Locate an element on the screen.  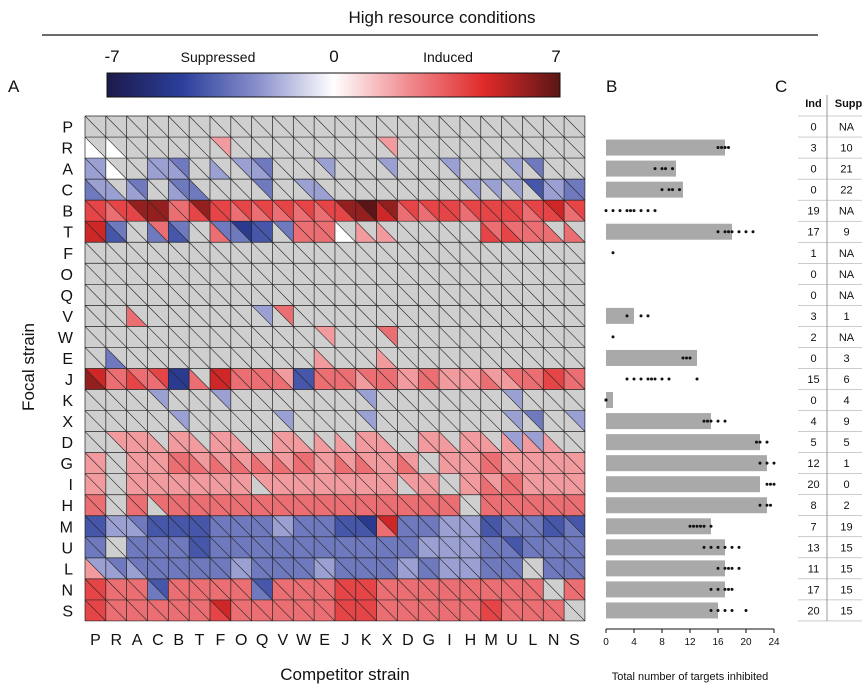
x-tick-label: K is located at coordinates (366, 640).